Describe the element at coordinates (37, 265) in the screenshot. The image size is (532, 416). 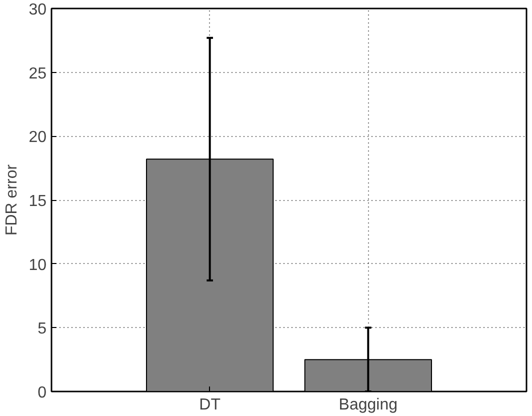
I see `y-tick-label: 10` at that location.